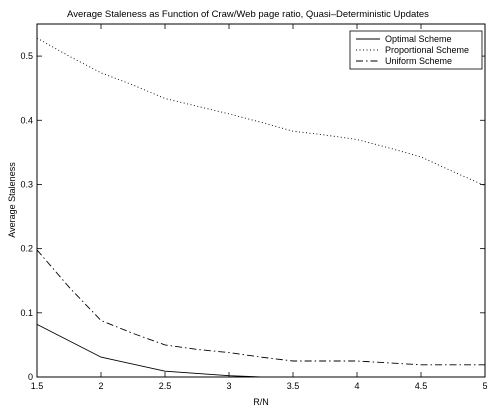 The height and width of the screenshot is (412, 497). What do you see at coordinates (30, 377) in the screenshot?
I see `y-tick-label-0: 0` at bounding box center [30, 377].